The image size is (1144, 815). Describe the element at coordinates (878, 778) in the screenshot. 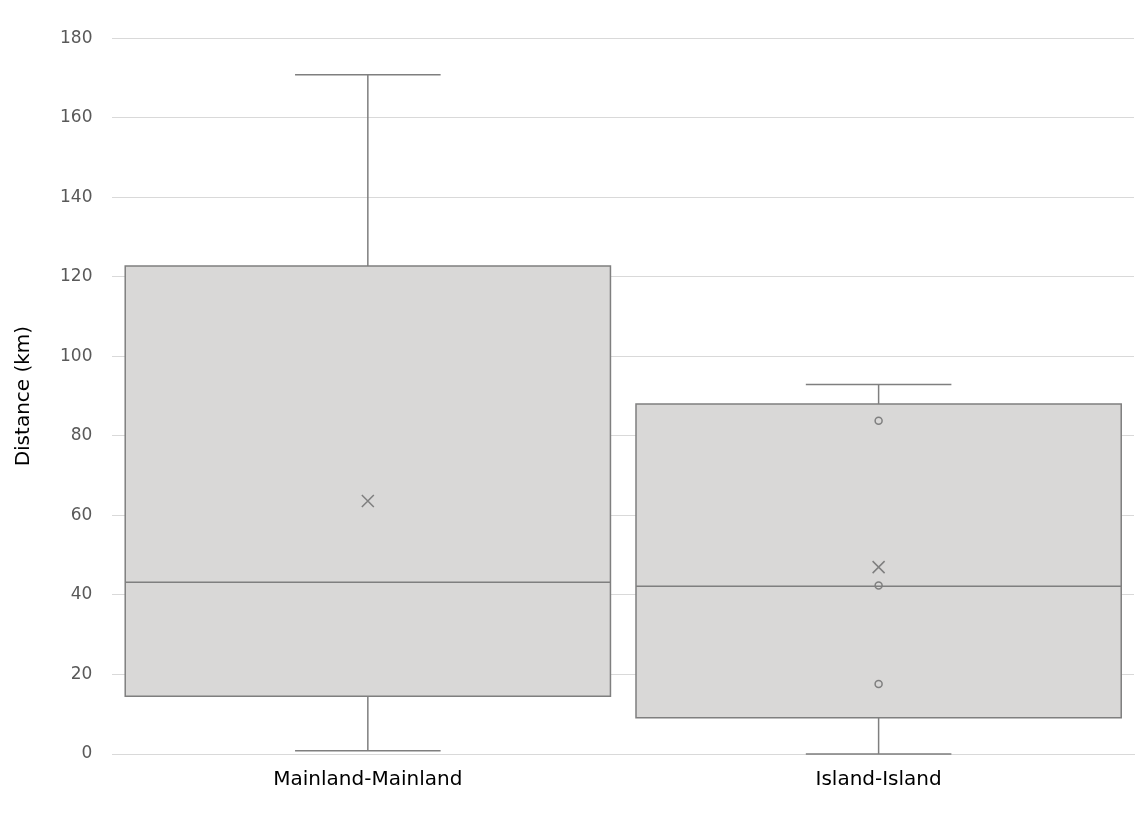

I see `x-tick-label: Island-Island` at that location.